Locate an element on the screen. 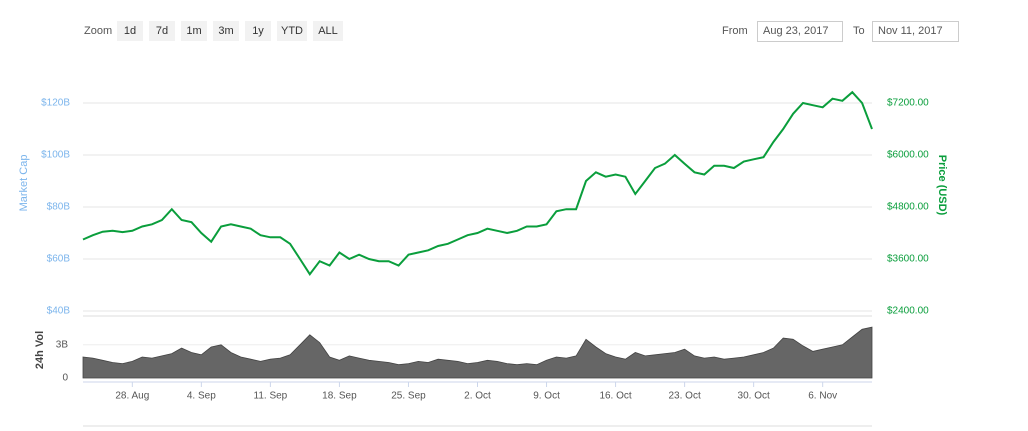  y2-tick-label: $3600.00 is located at coordinates (908, 259).